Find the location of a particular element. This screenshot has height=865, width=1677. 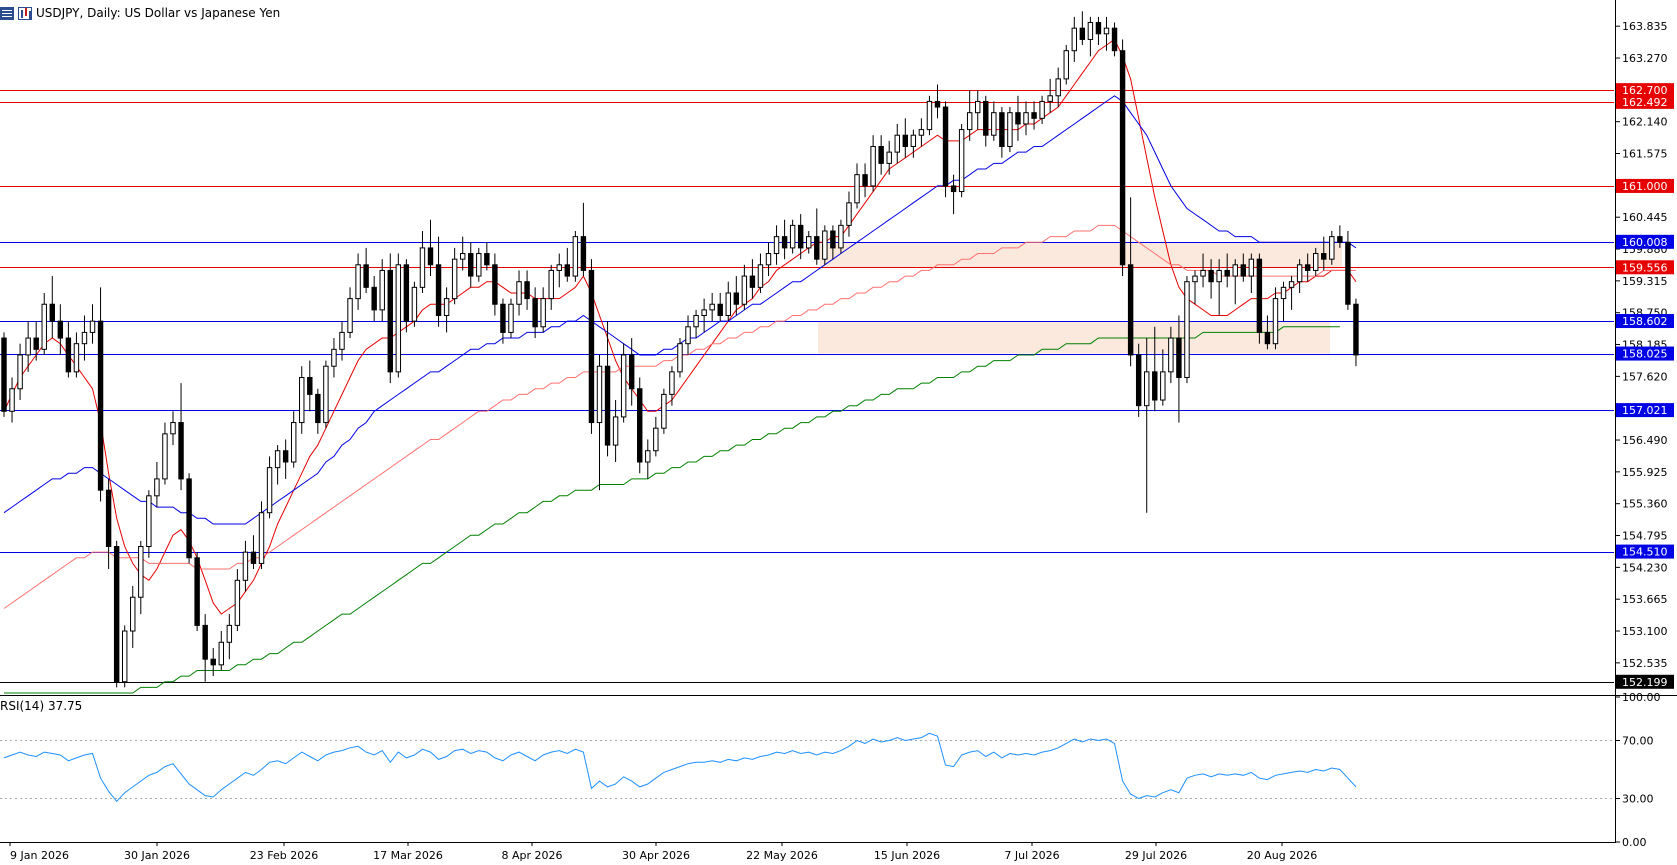

menu-icon is located at coordinates (7, 13).